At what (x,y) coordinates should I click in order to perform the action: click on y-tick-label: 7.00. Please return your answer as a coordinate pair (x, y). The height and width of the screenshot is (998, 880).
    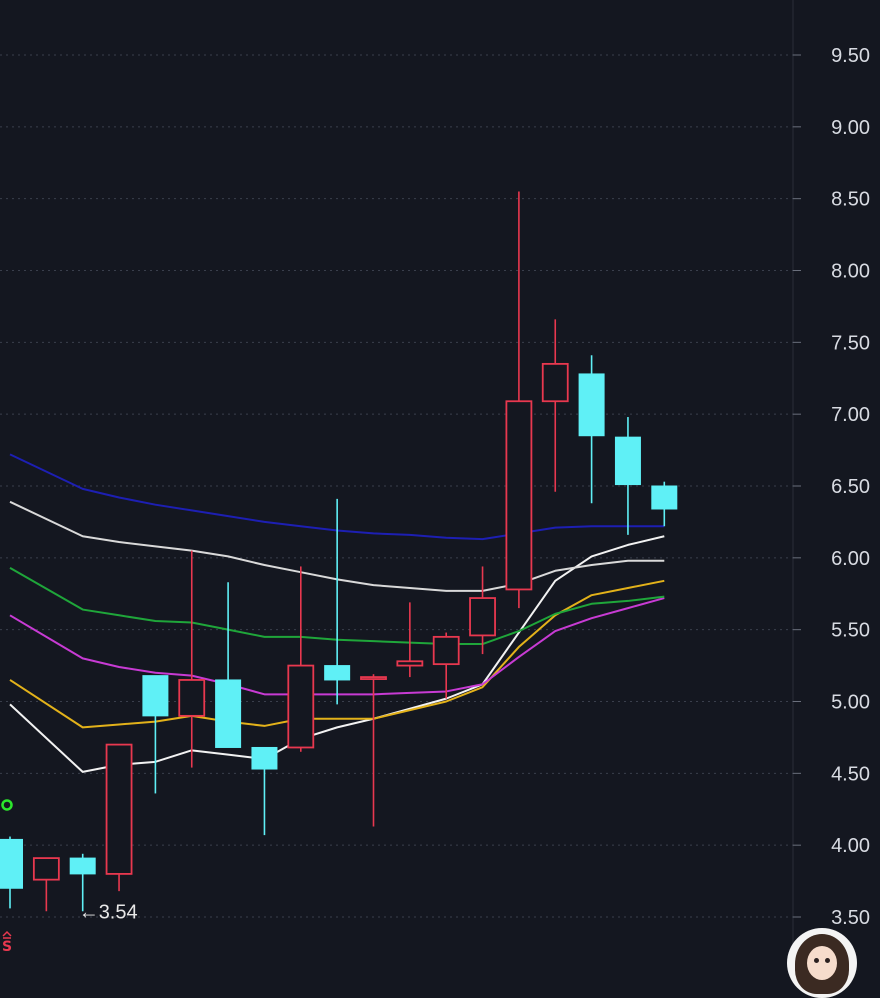
    Looking at the image, I should click on (850, 415).